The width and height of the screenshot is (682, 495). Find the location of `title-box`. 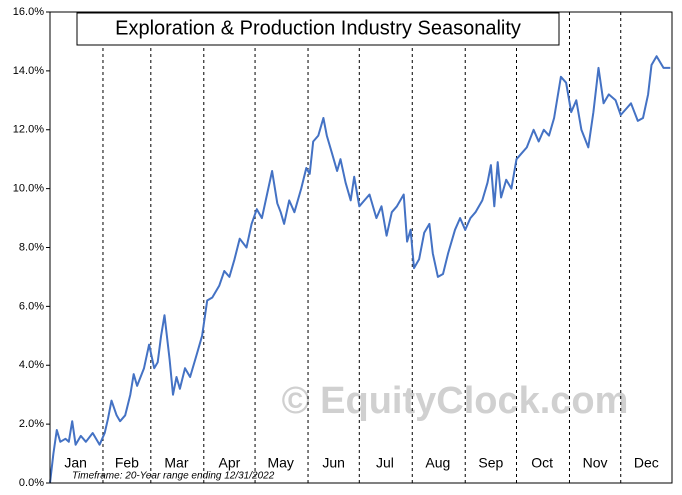

title-box is located at coordinates (318, 29).